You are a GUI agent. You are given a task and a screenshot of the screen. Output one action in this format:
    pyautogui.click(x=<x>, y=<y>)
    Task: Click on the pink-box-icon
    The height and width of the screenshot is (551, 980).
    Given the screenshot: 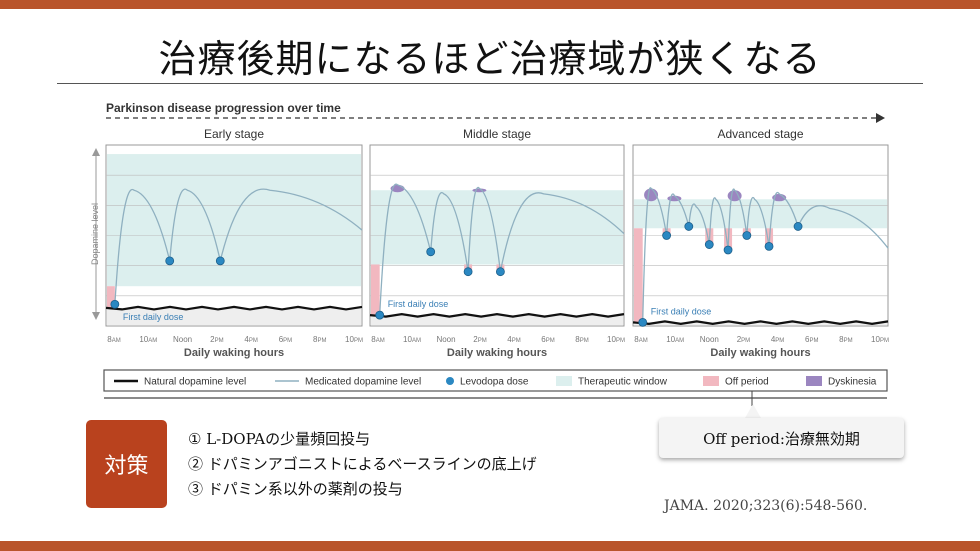 What is the action you would take?
    pyautogui.click(x=711, y=381)
    